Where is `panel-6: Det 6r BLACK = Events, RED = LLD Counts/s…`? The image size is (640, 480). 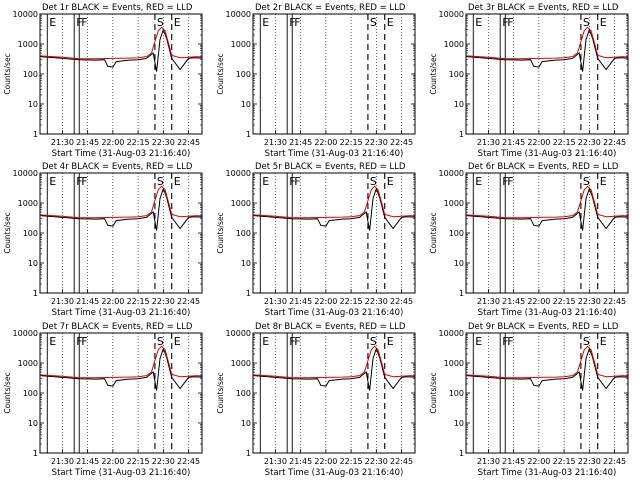
panel-6: Det 6r BLACK = Events, RED = LLD Counts/s… is located at coordinates (529, 240).